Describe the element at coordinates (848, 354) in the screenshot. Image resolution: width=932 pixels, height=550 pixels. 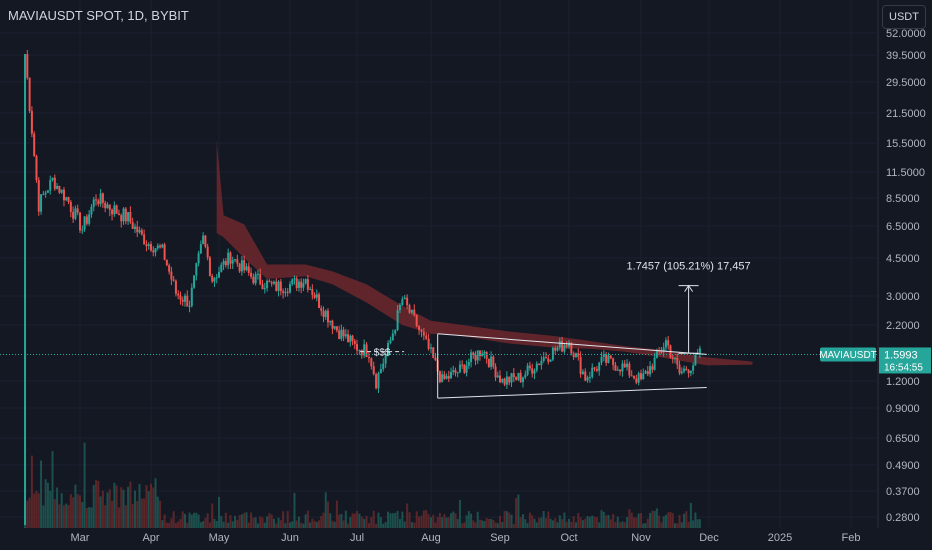
I see `symbol-badge` at that location.